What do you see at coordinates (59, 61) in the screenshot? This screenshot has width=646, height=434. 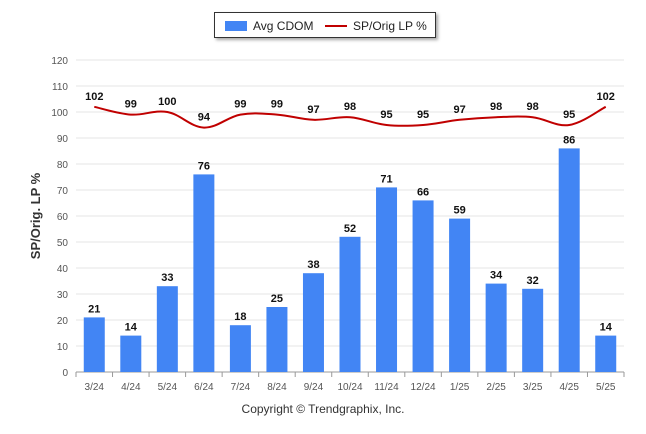 I see `y-tick-label: 120` at bounding box center [59, 61].